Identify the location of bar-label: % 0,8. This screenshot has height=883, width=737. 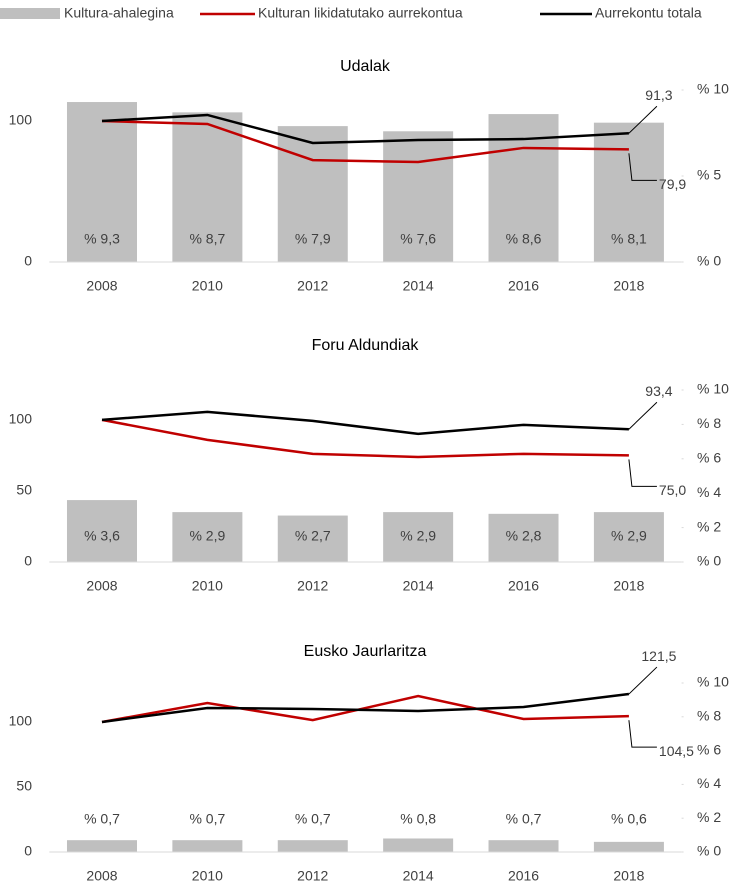
(418, 819).